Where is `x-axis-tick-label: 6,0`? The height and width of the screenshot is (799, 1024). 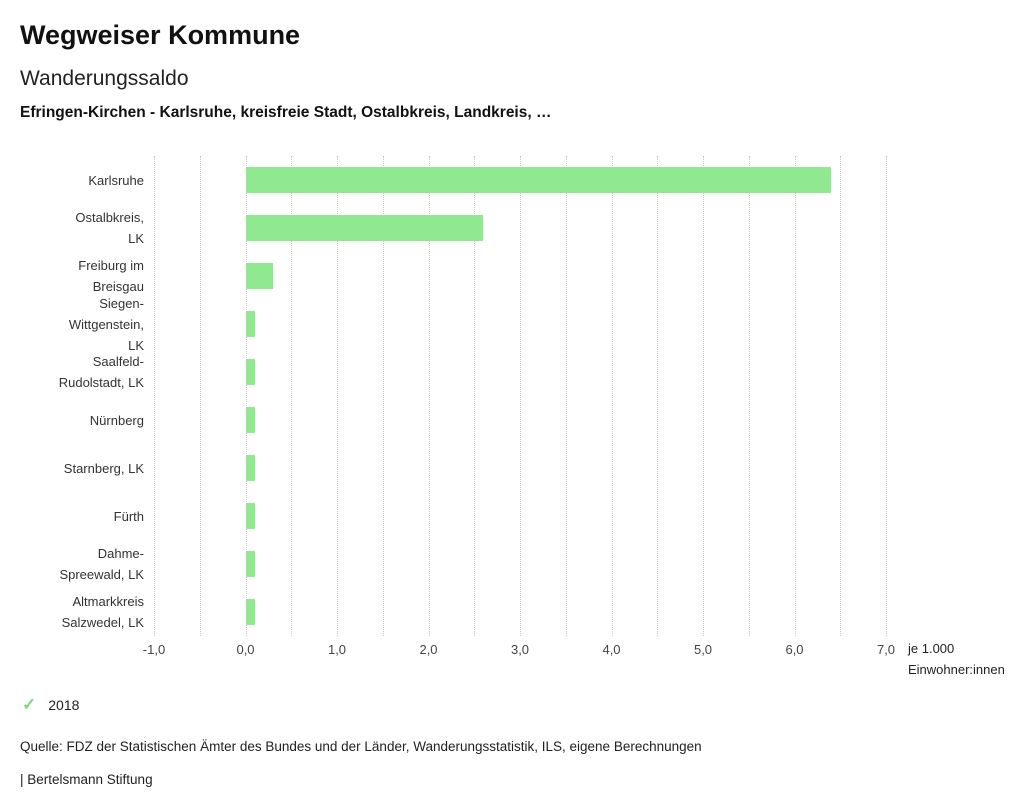 x-axis-tick-label: 6,0 is located at coordinates (794, 649).